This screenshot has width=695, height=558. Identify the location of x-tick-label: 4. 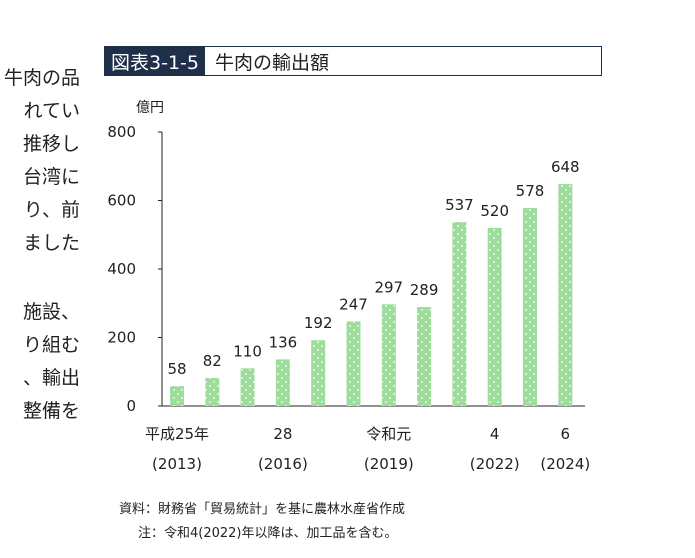
(495, 434).